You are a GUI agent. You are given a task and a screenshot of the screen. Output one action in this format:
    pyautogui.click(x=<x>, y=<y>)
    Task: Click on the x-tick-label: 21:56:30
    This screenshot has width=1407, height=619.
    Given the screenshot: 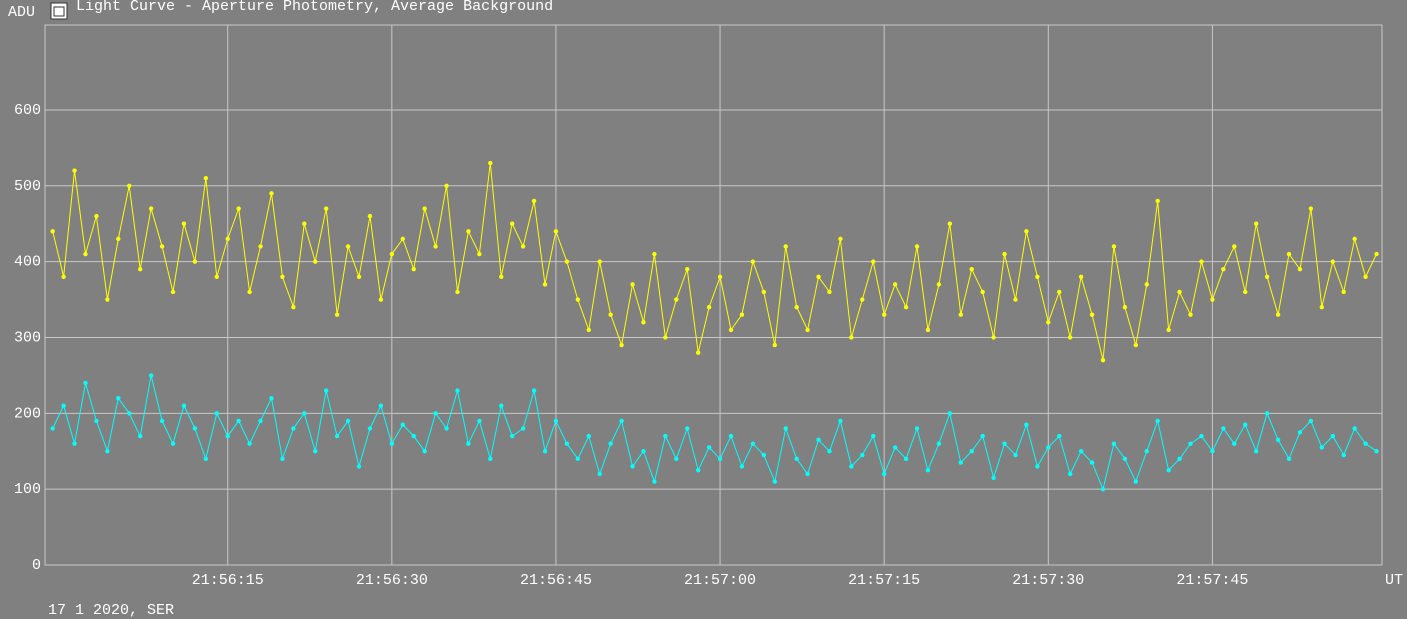 What is the action you would take?
    pyautogui.click(x=392, y=580)
    